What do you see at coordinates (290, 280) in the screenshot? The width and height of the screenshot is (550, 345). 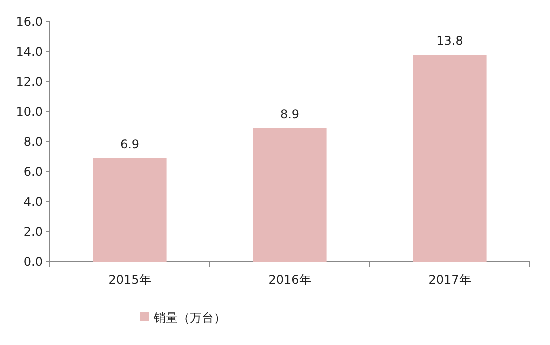 I see `x-tick-label: 2016年` at bounding box center [290, 280].